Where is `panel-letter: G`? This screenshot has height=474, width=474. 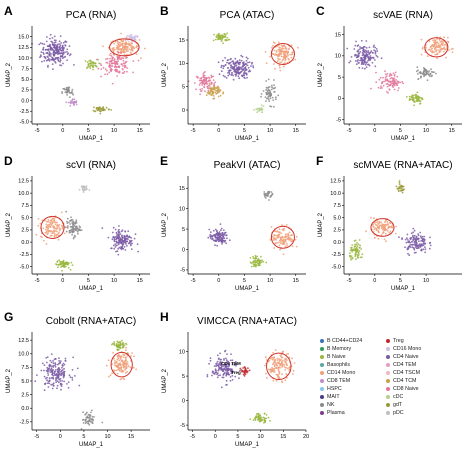 panel-letter: G is located at coordinates (9, 317).